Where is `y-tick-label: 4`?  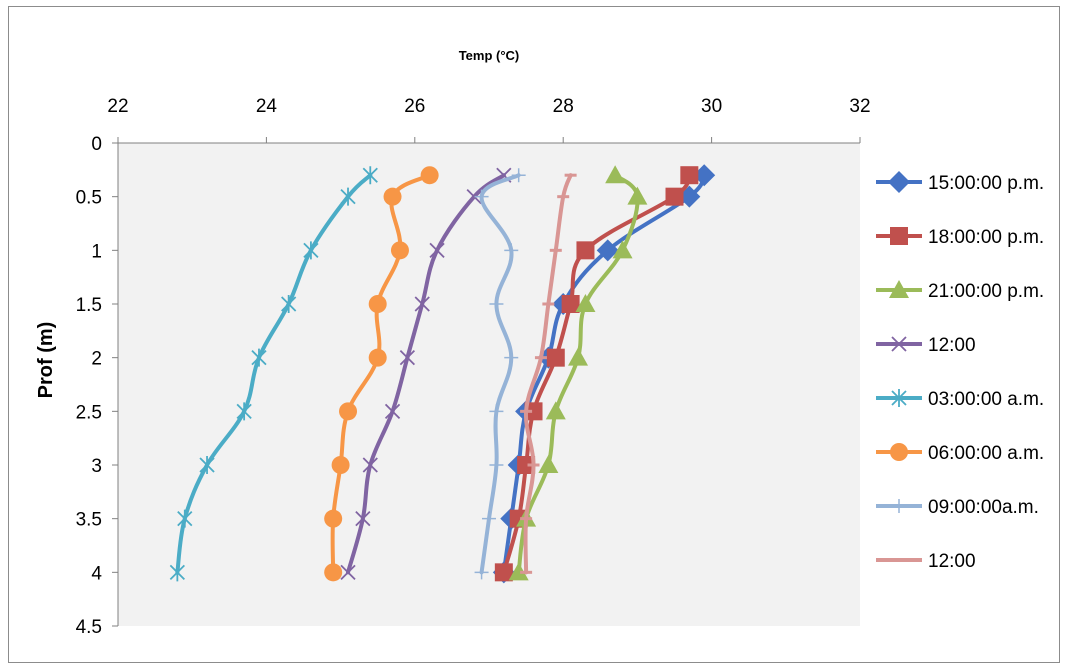 y-tick-label: 4 is located at coordinates (96, 573).